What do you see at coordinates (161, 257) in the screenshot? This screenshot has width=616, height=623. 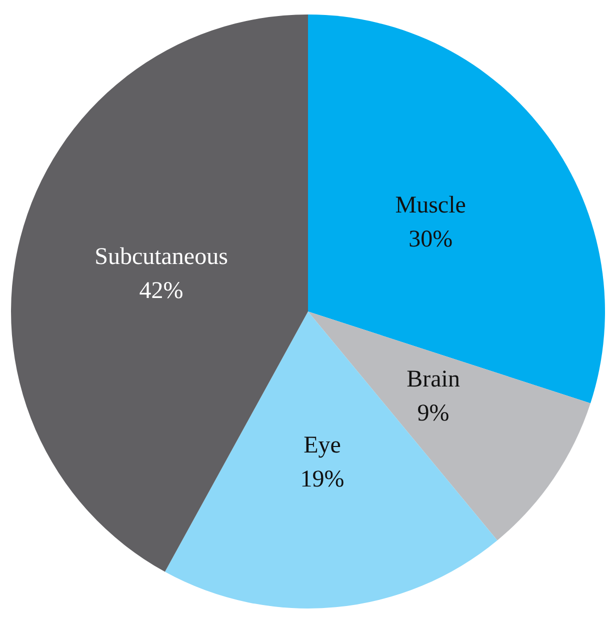 I see `slice-label: Subcutaneous` at bounding box center [161, 257].